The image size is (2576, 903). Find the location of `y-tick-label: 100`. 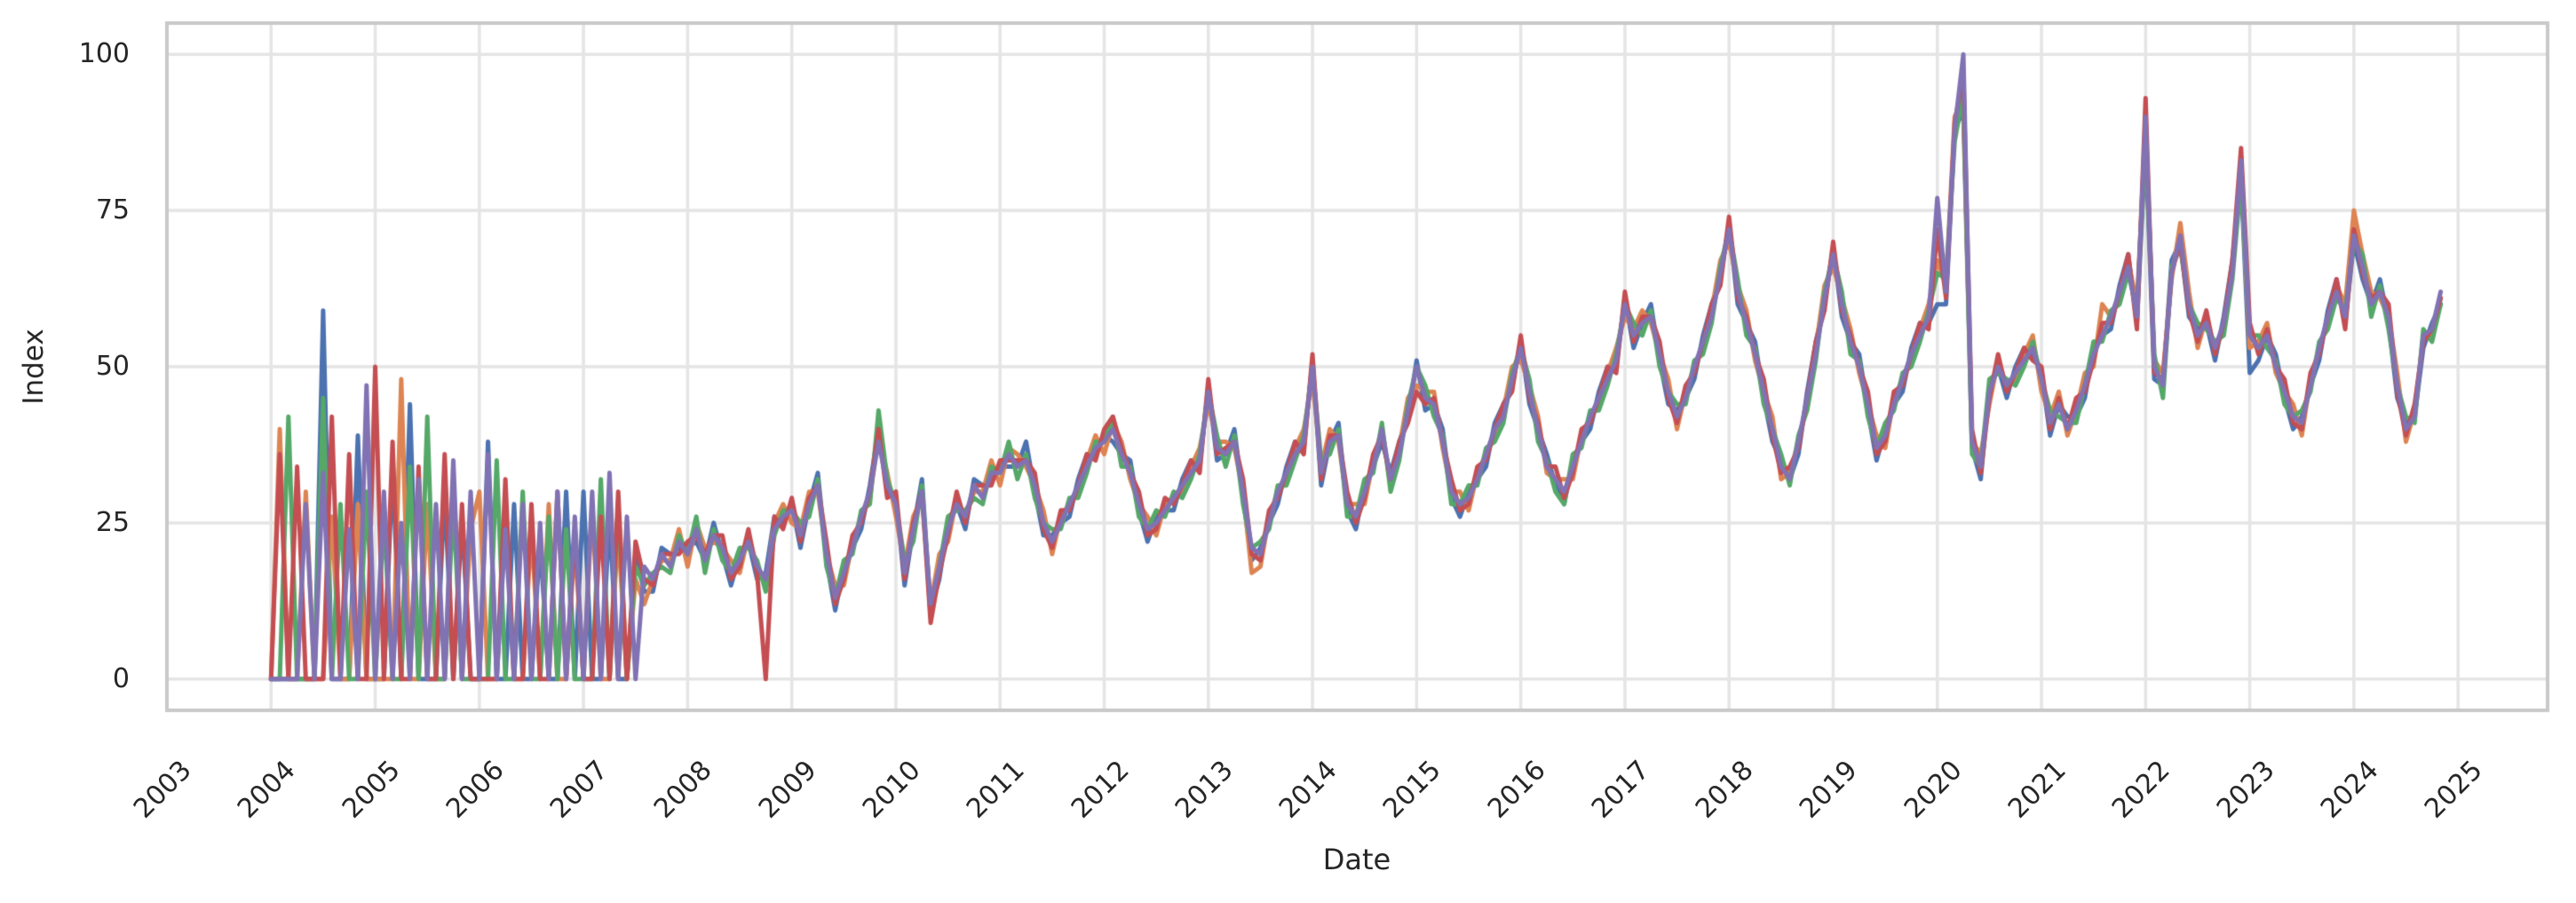

y-tick-label: 100 is located at coordinates (104, 54).